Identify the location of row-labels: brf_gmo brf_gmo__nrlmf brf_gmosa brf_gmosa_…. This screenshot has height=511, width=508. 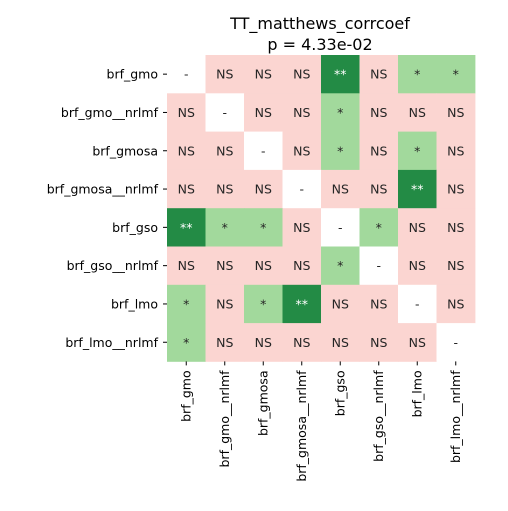
(107, 208).